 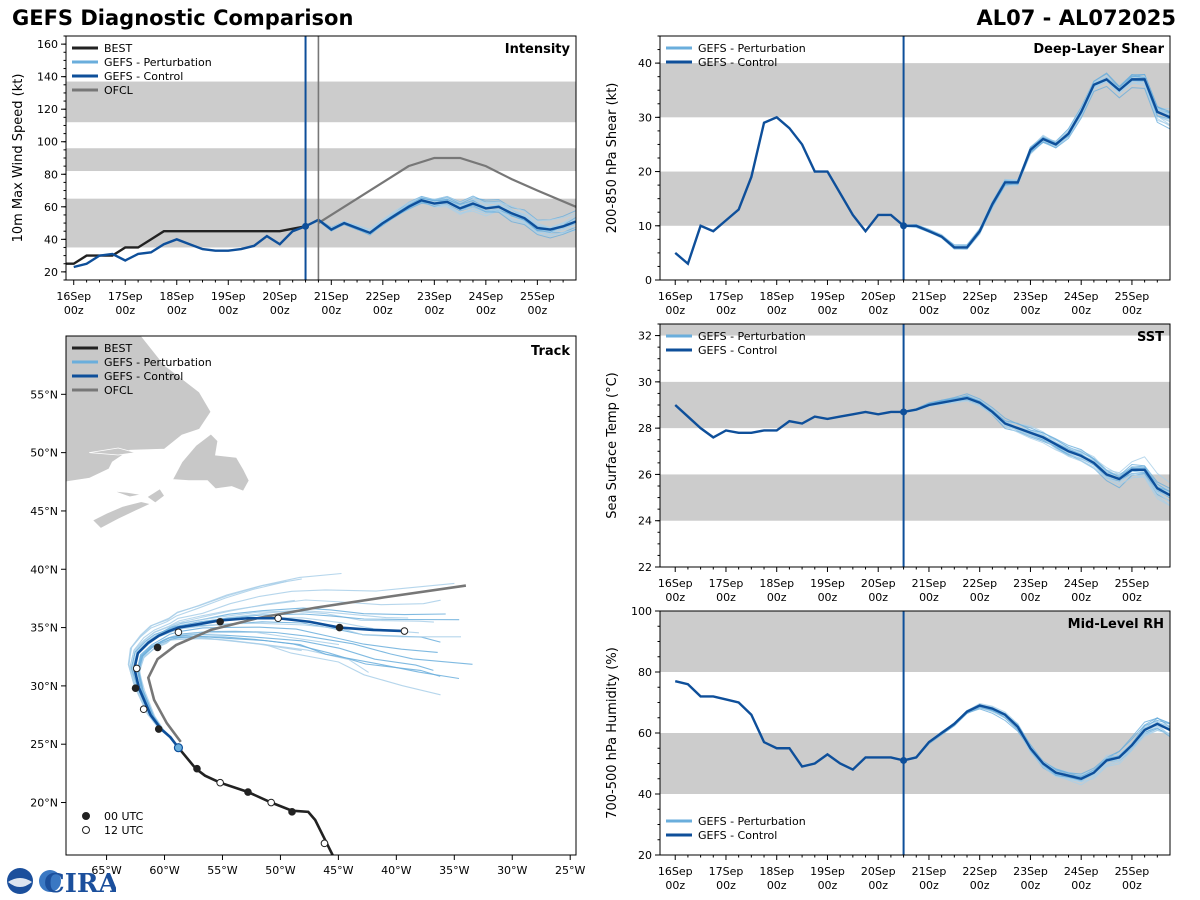 What do you see at coordinates (86, 816) in the screenshot?
I see `utc00-legend-marker` at bounding box center [86, 816].